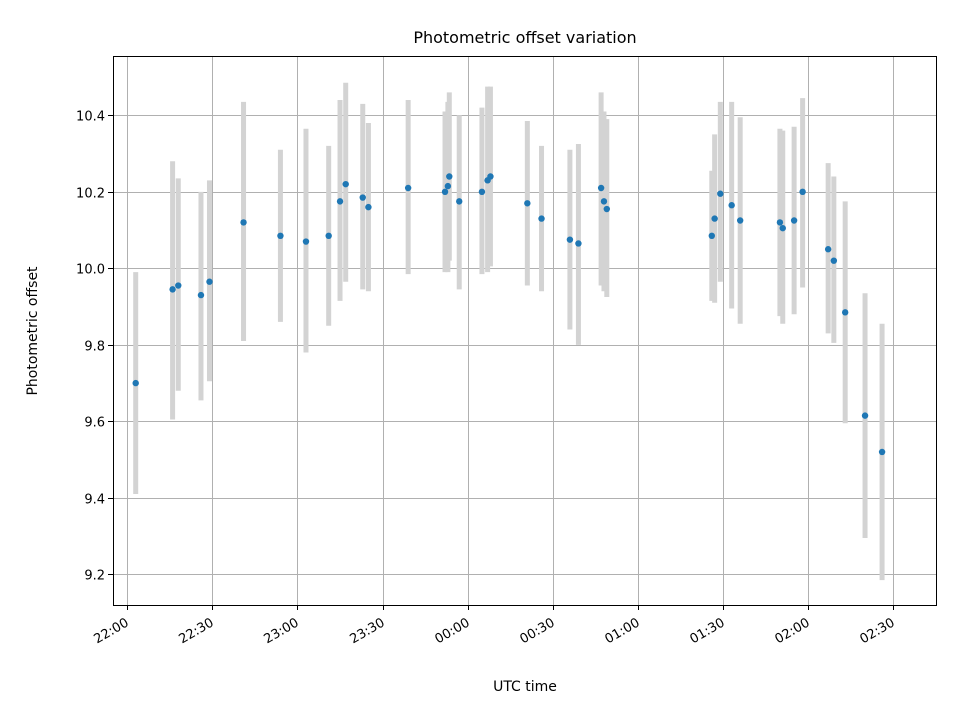  Describe the element at coordinates (94, 347) in the screenshot. I see `y-tick-label: 9.8` at that location.